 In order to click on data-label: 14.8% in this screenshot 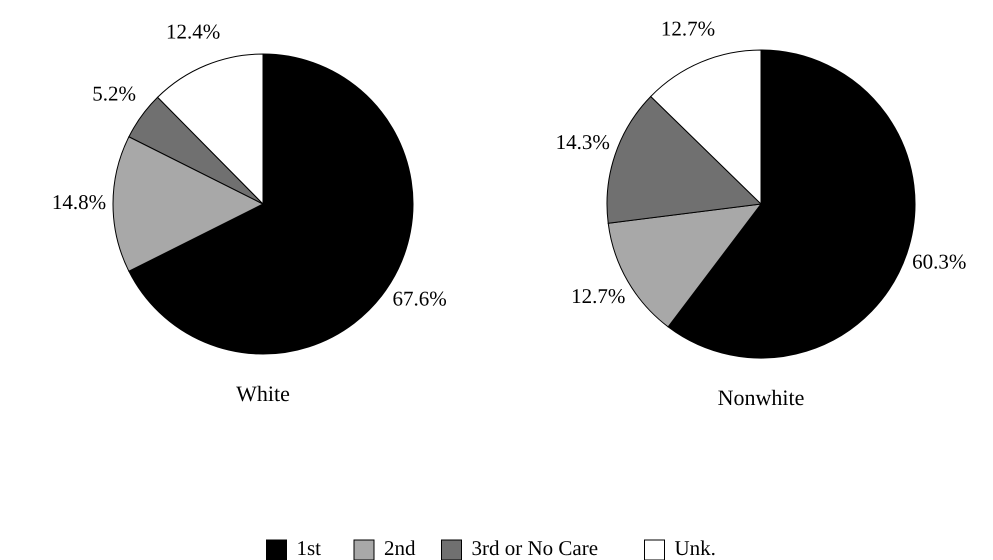, I will do `click(79, 202)`.